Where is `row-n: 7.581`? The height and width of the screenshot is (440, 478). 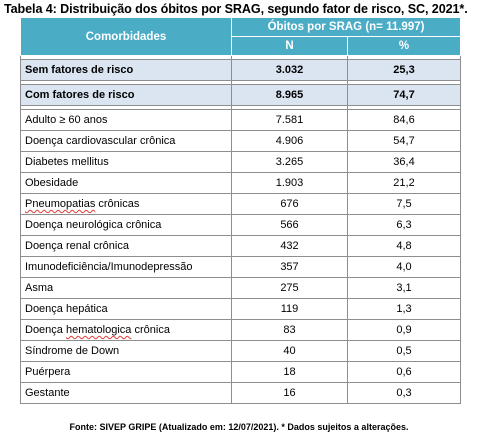 row-n: 7.581 is located at coordinates (289, 120).